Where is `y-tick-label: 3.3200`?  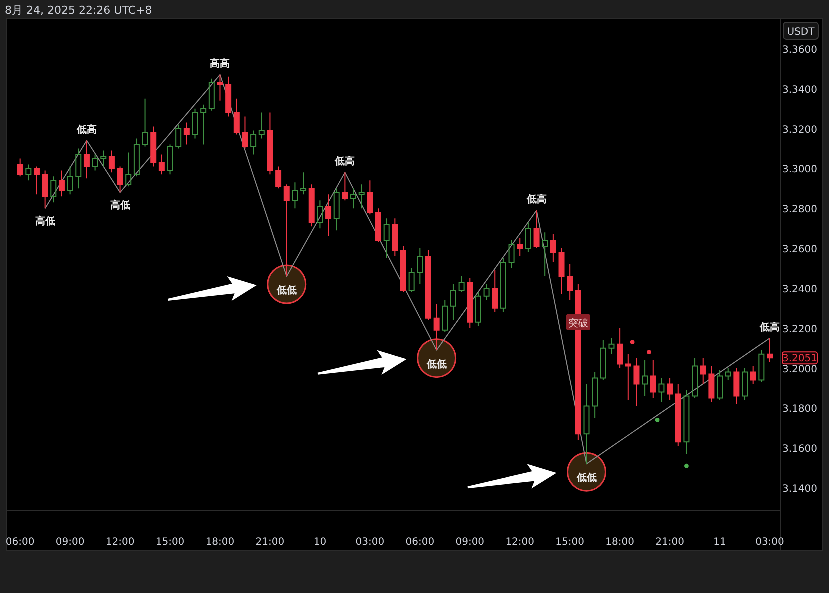 y-tick-label: 3.3200 is located at coordinates (800, 130).